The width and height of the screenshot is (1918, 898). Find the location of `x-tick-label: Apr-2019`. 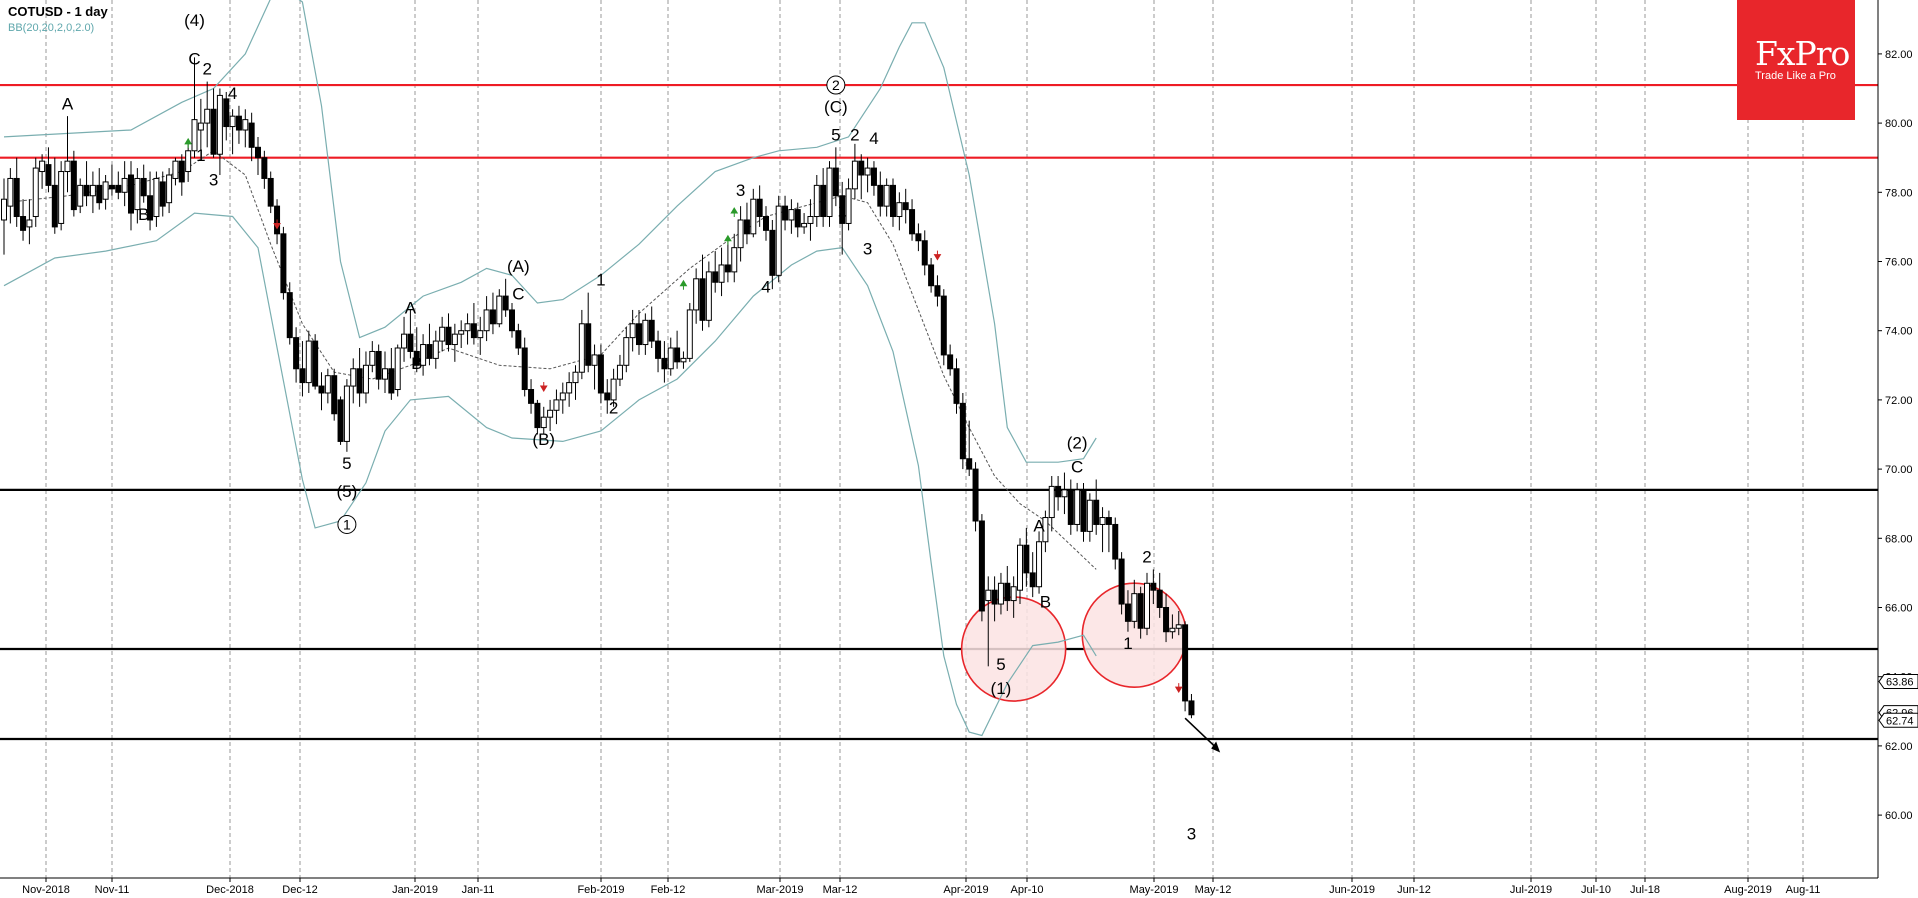

x-tick-label: Apr-2019 is located at coordinates (965, 890).